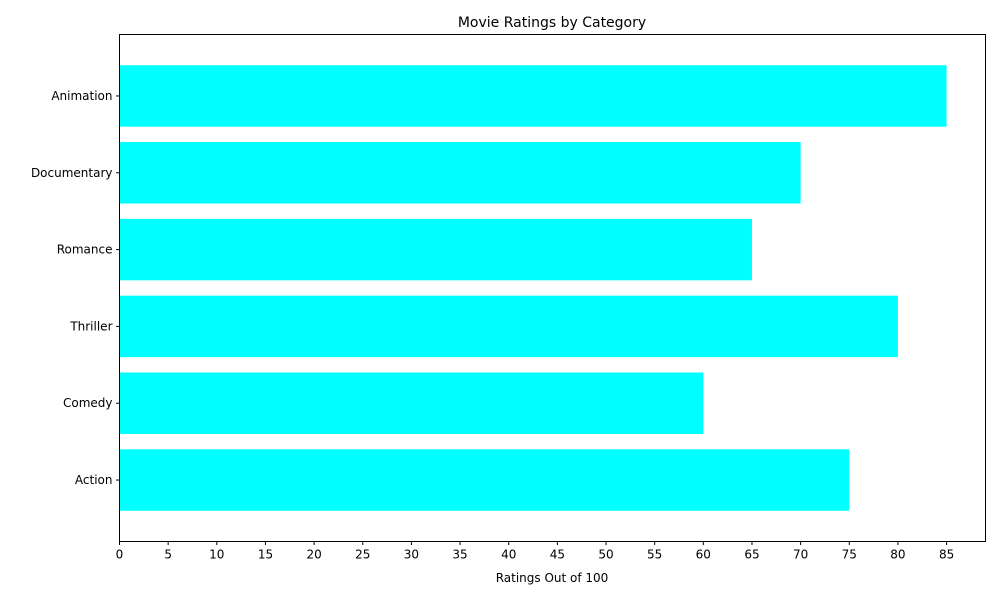 The height and width of the screenshot is (600, 1000). What do you see at coordinates (552, 578) in the screenshot?
I see `x-axis-label: Ratings Out of 100` at bounding box center [552, 578].